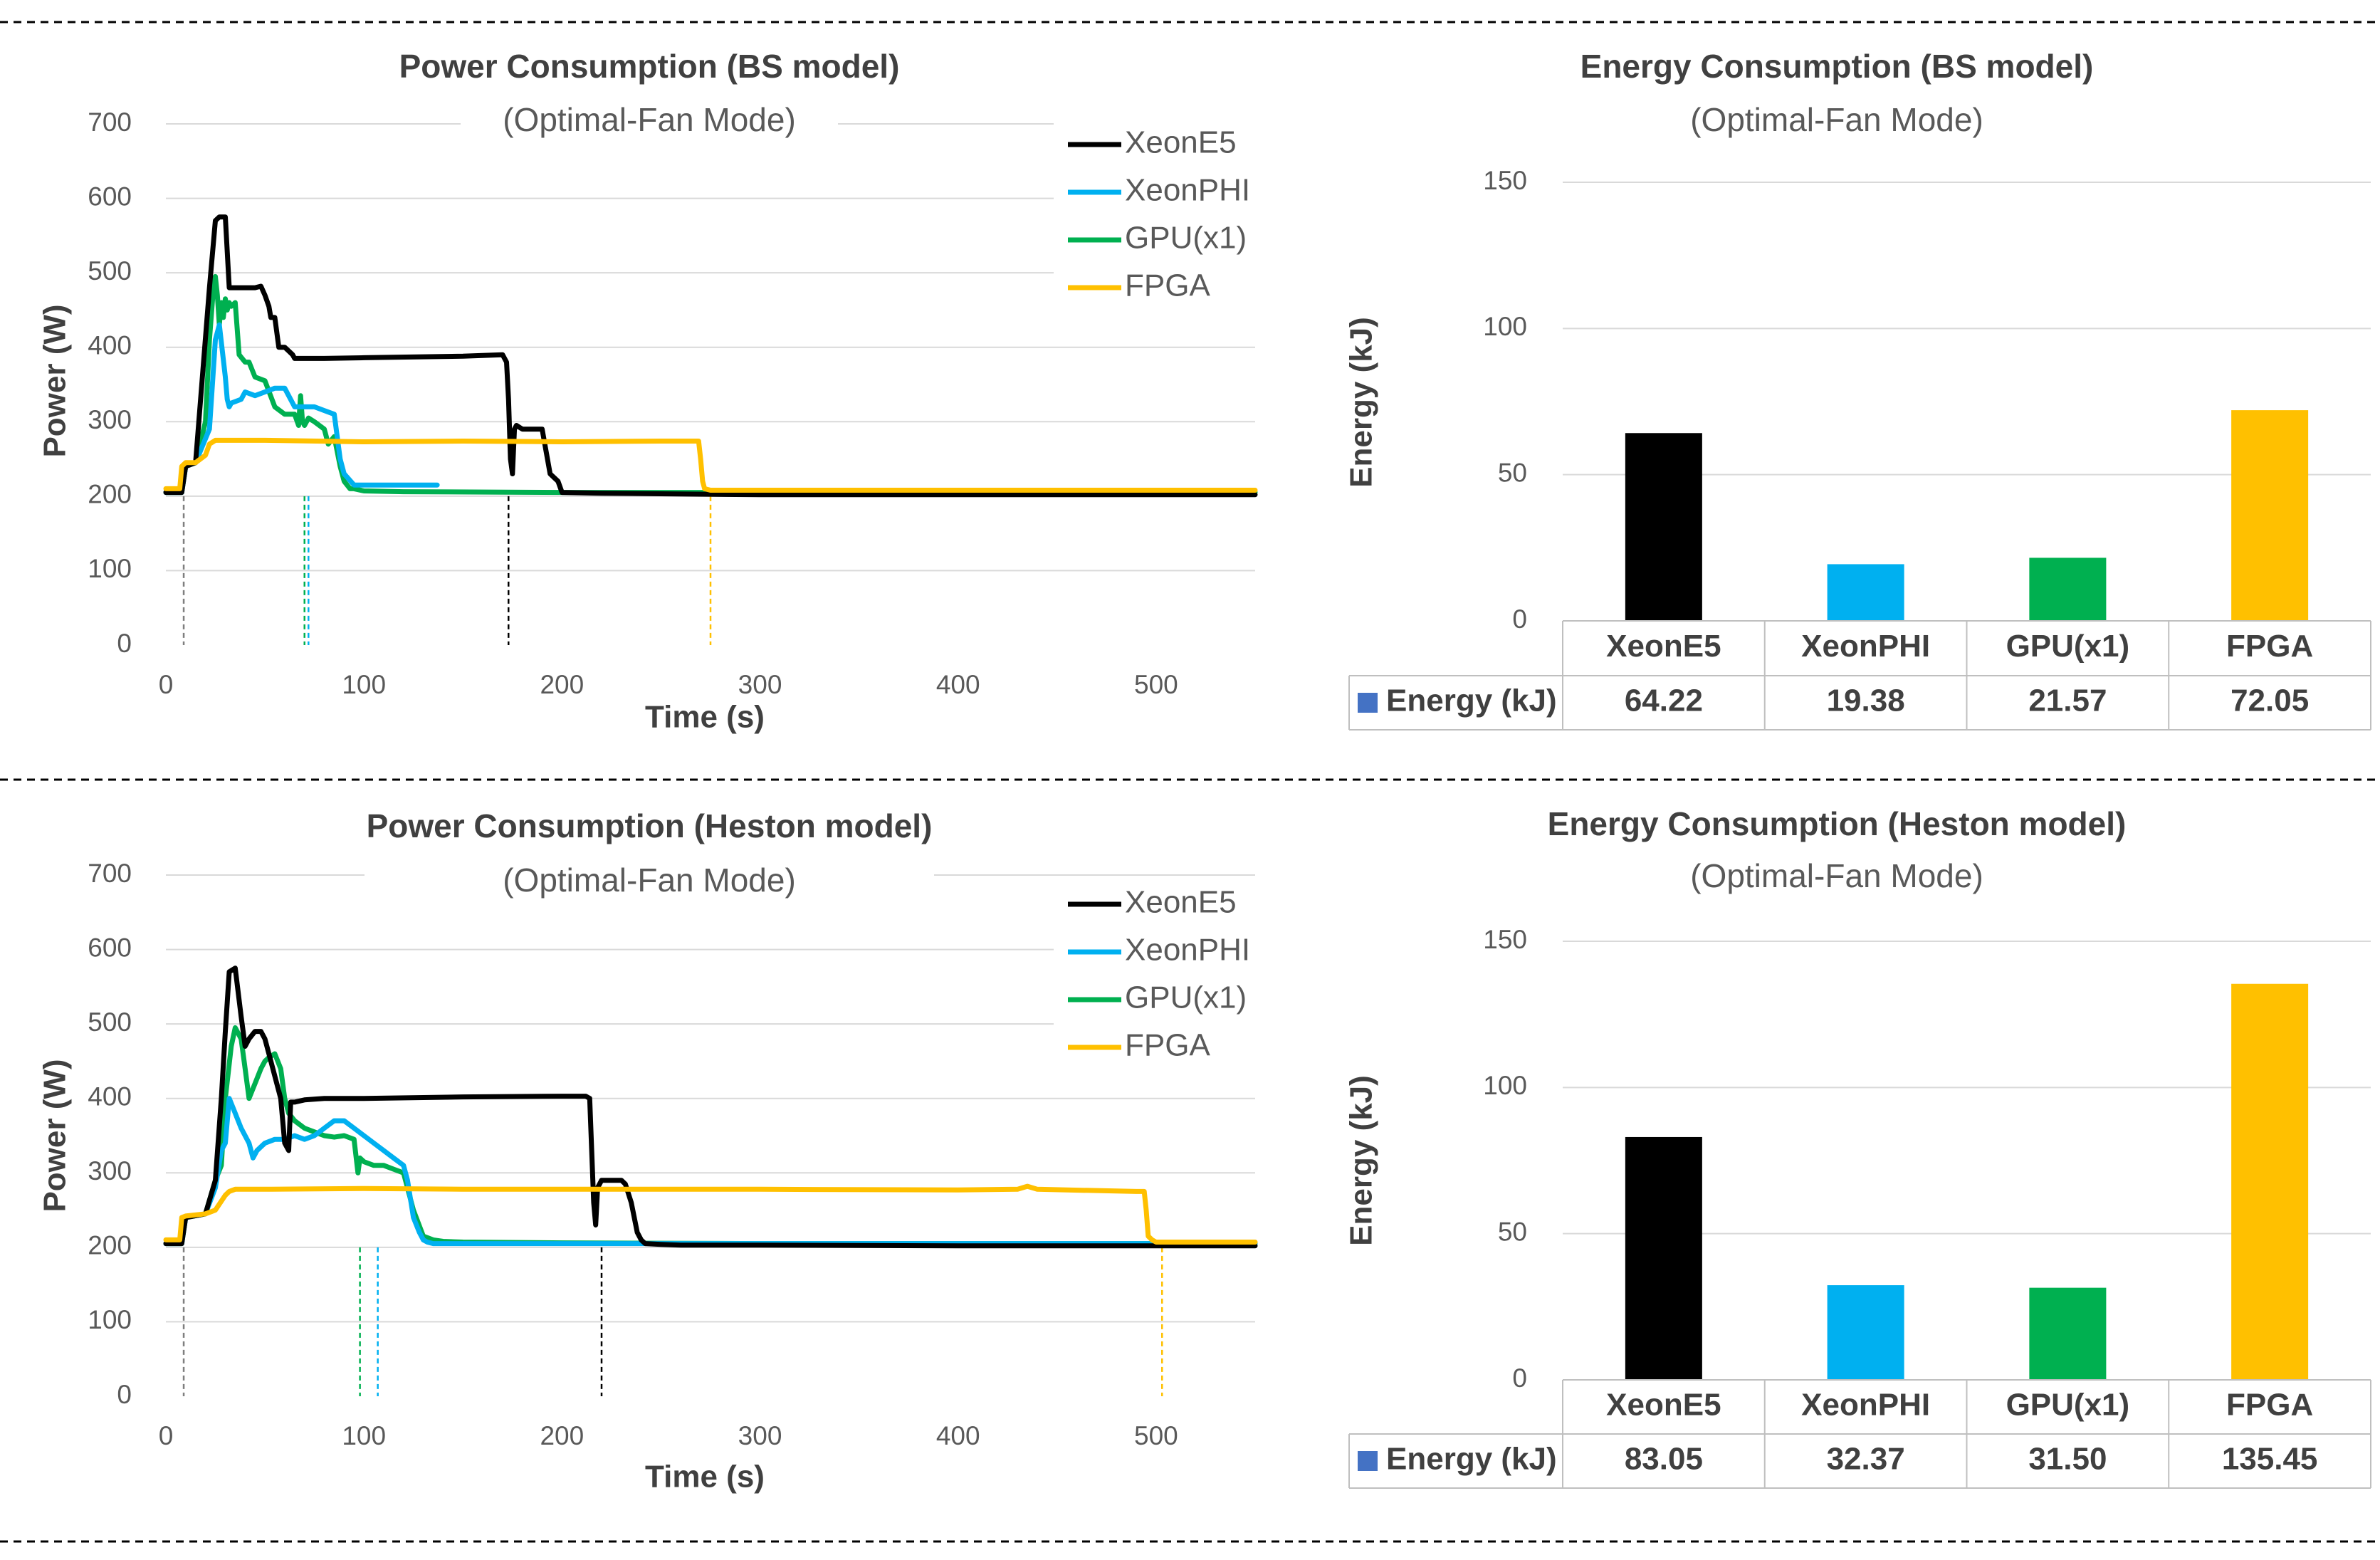 This screenshot has width=2380, height=1560. What do you see at coordinates (1866, 701) in the screenshot?
I see `data-table-value: 19.38` at bounding box center [1866, 701].